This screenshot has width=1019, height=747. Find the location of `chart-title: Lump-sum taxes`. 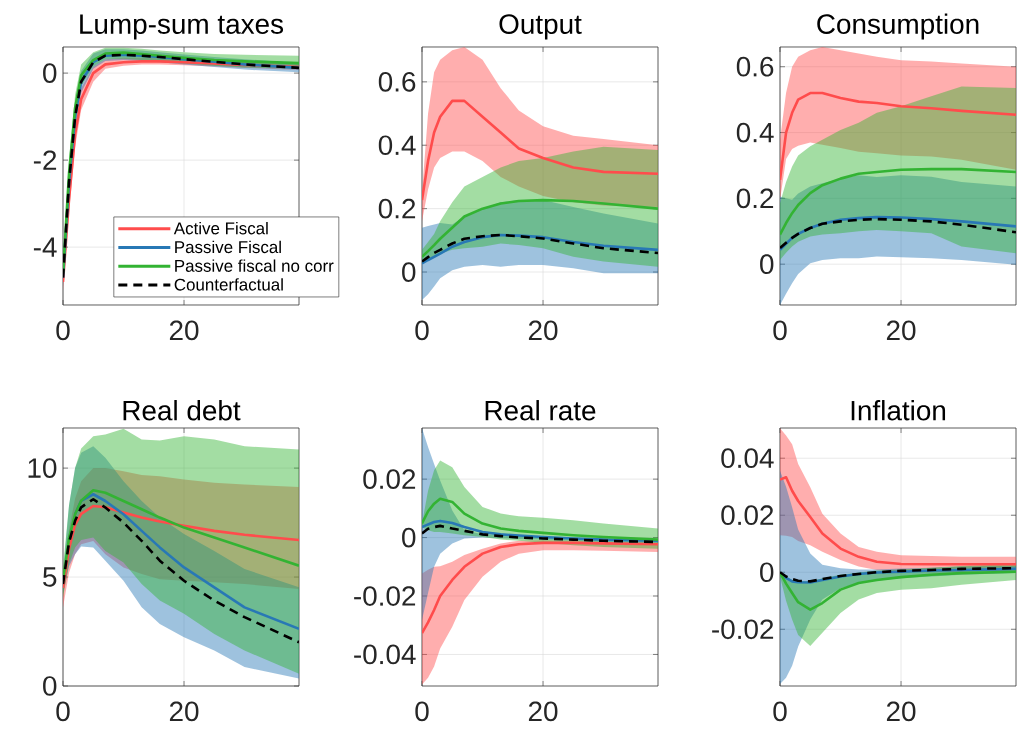

chart-title: Lump-sum taxes is located at coordinates (182, 27).